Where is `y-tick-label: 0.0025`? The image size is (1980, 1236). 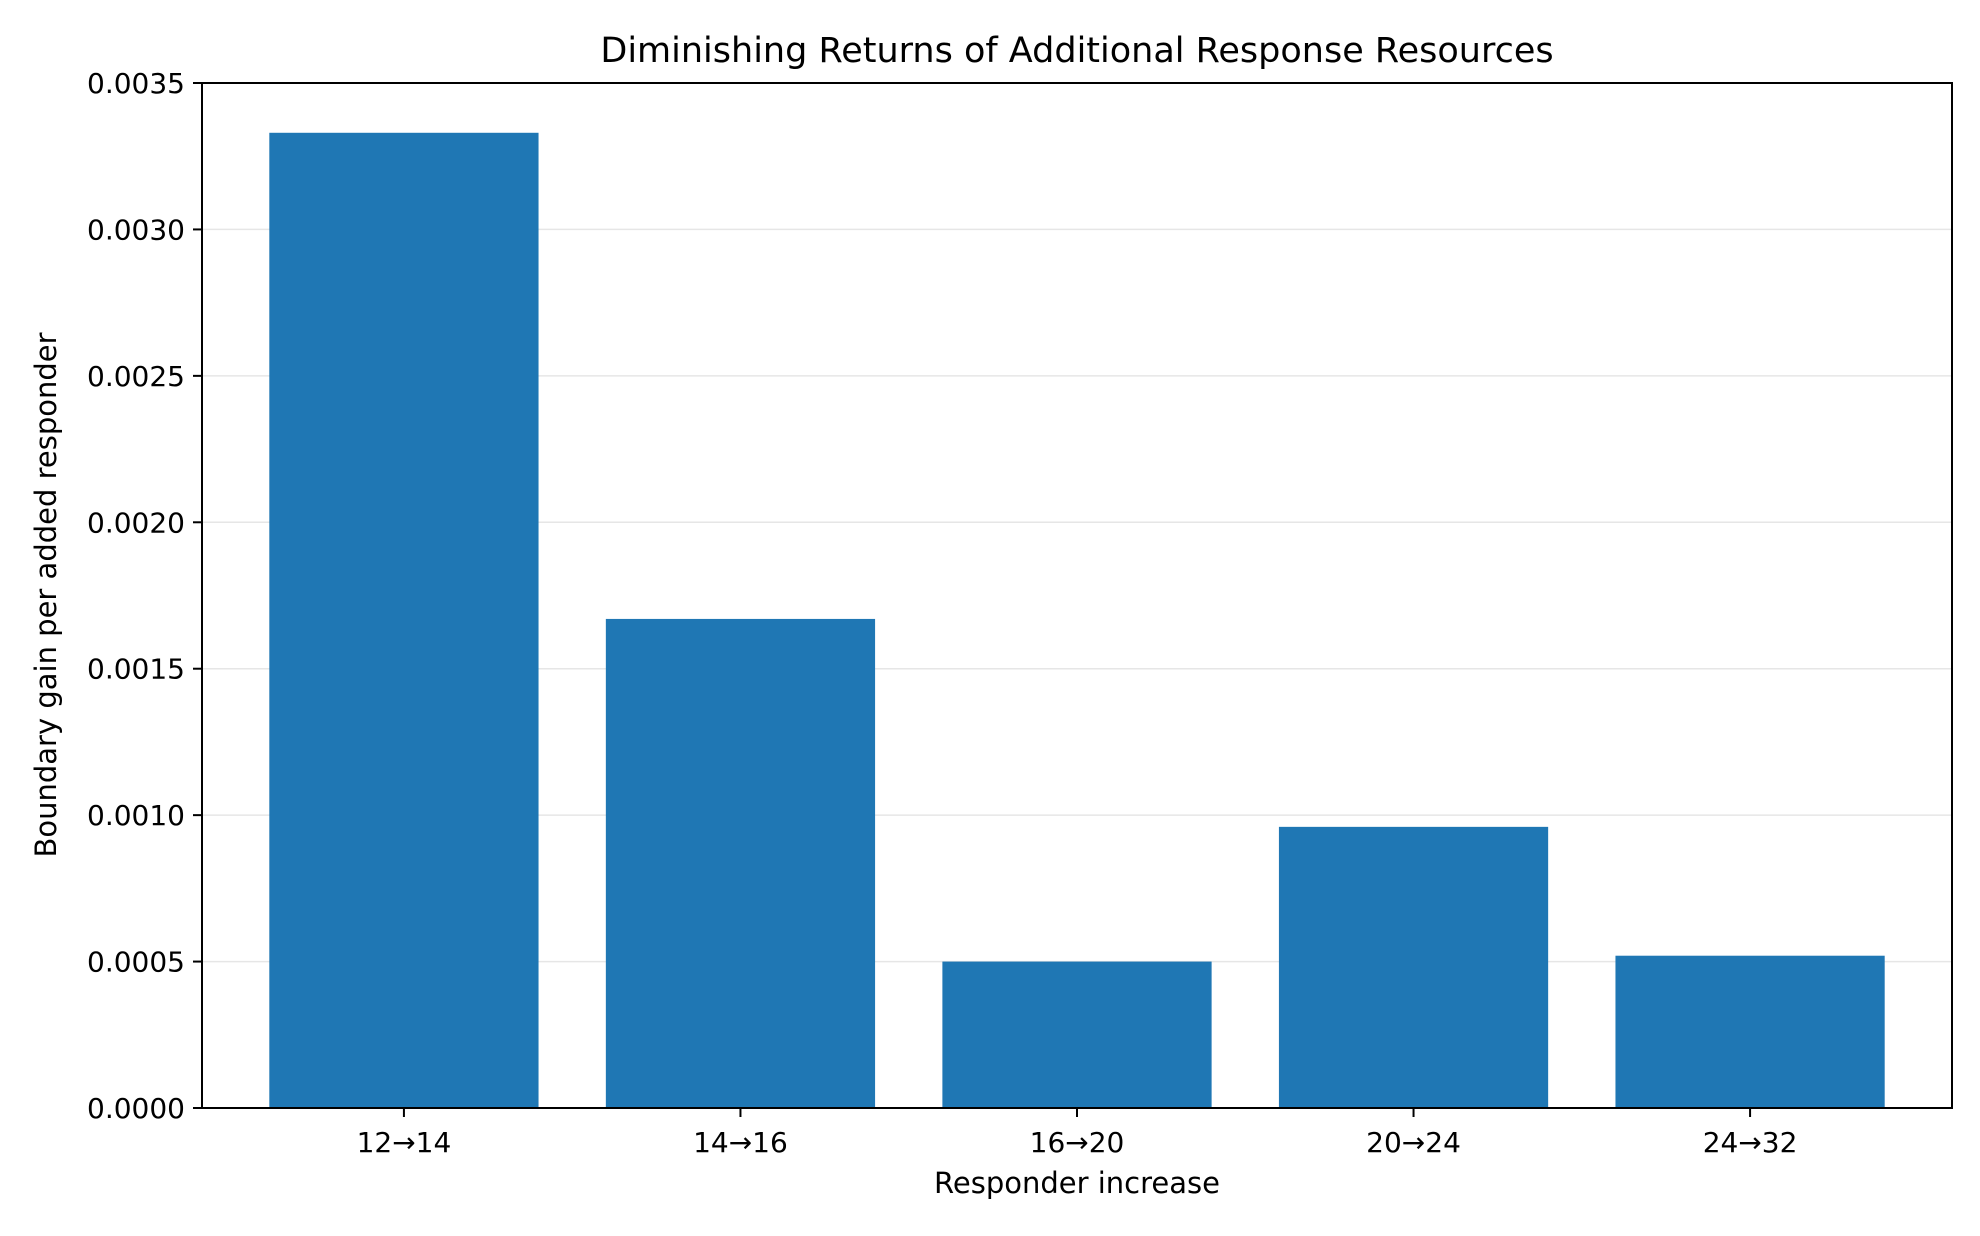 y-tick-label: 0.0025 is located at coordinates (136, 376).